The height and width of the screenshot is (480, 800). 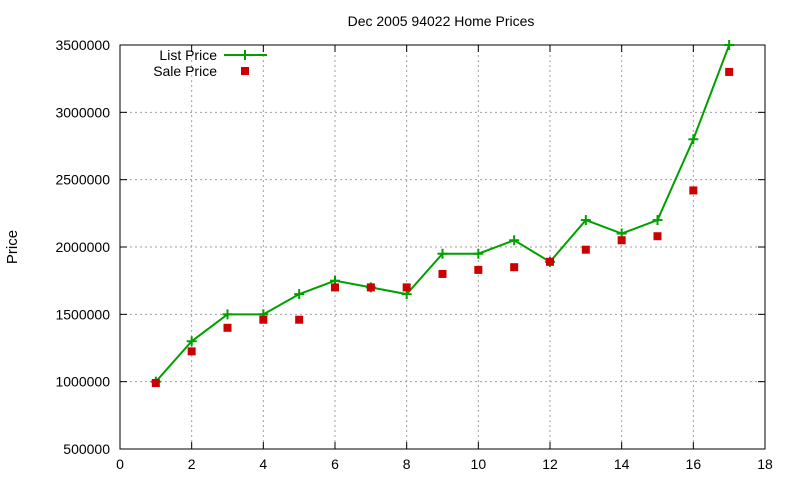 What do you see at coordinates (263, 464) in the screenshot?
I see `x-tick-label: 4` at bounding box center [263, 464].